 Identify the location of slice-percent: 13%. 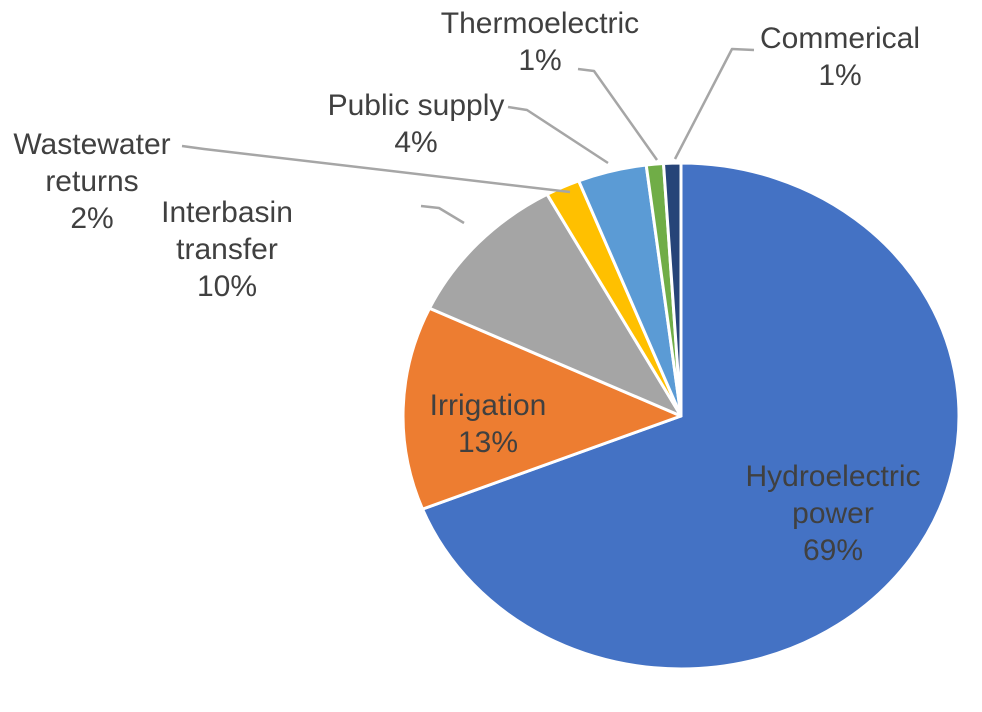
(488, 442).